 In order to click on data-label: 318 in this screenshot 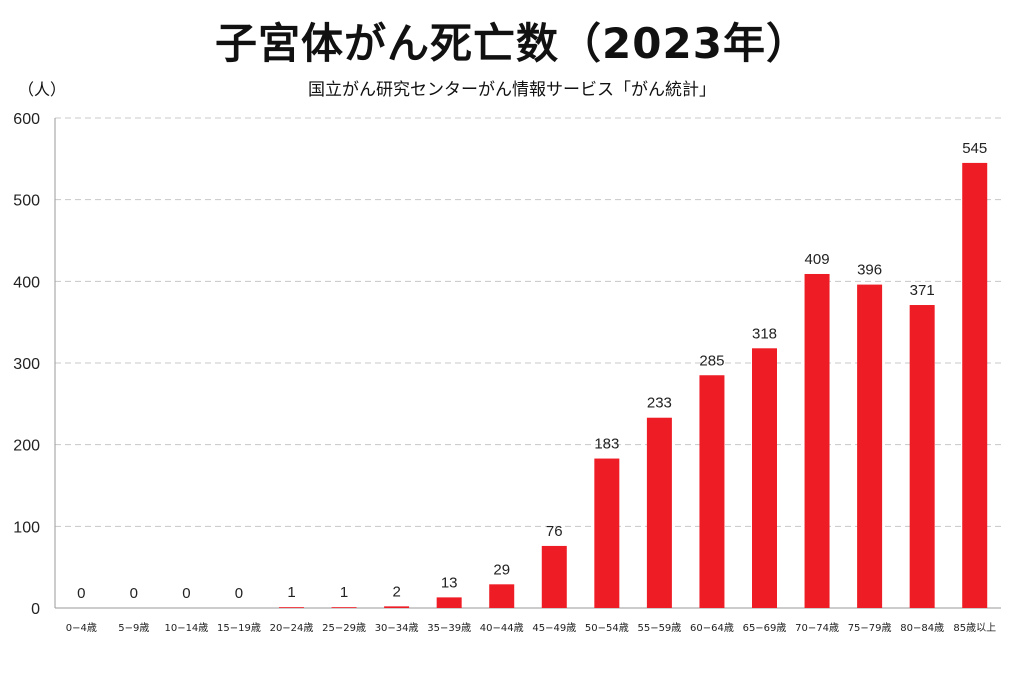, I will do `click(764, 333)`.